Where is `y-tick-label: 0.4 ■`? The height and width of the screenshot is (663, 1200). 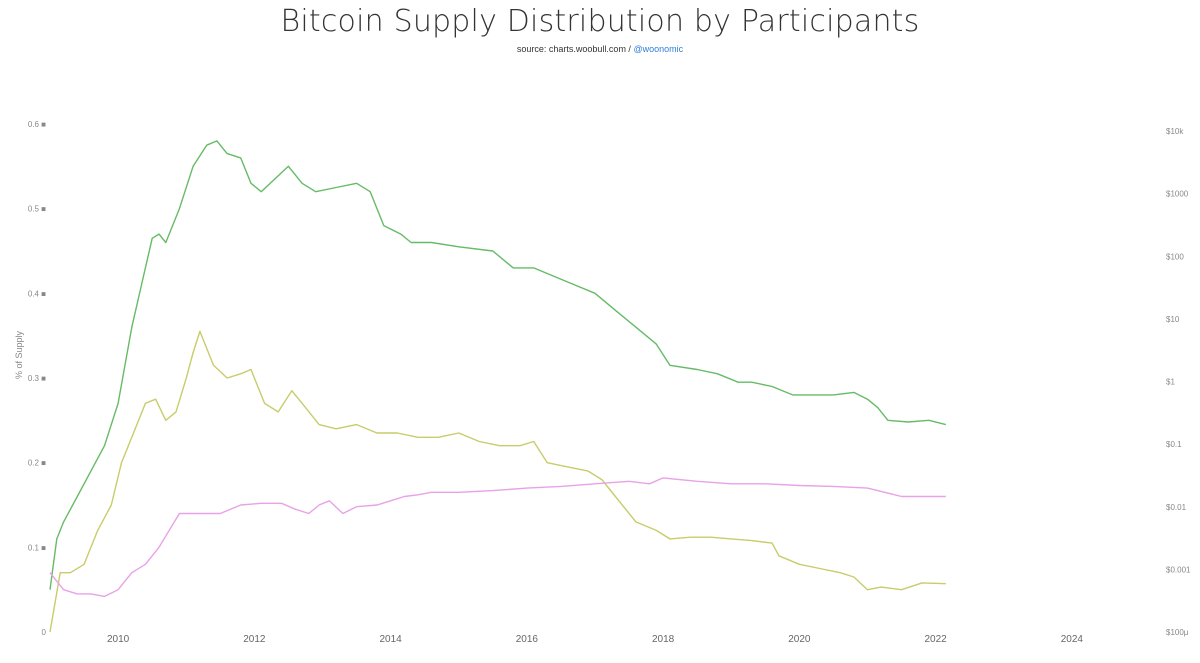 y-tick-label: 0.4 ■ is located at coordinates (37, 293).